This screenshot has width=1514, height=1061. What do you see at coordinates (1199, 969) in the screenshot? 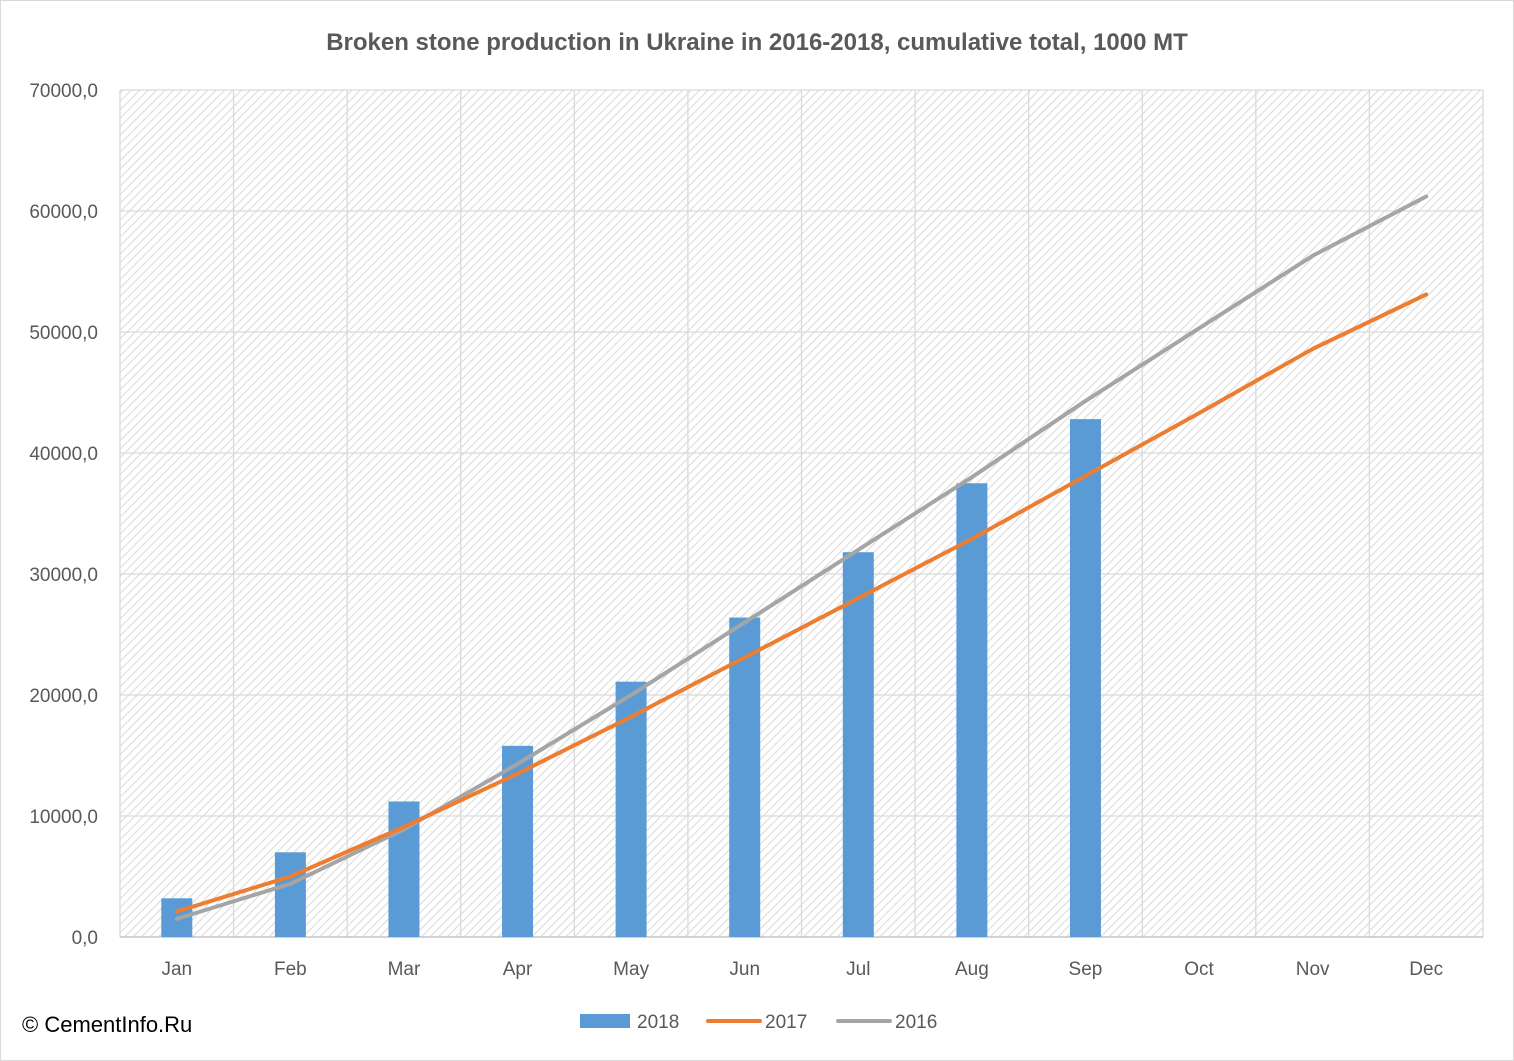
I see `x-tick-label: Oct` at bounding box center [1199, 969].